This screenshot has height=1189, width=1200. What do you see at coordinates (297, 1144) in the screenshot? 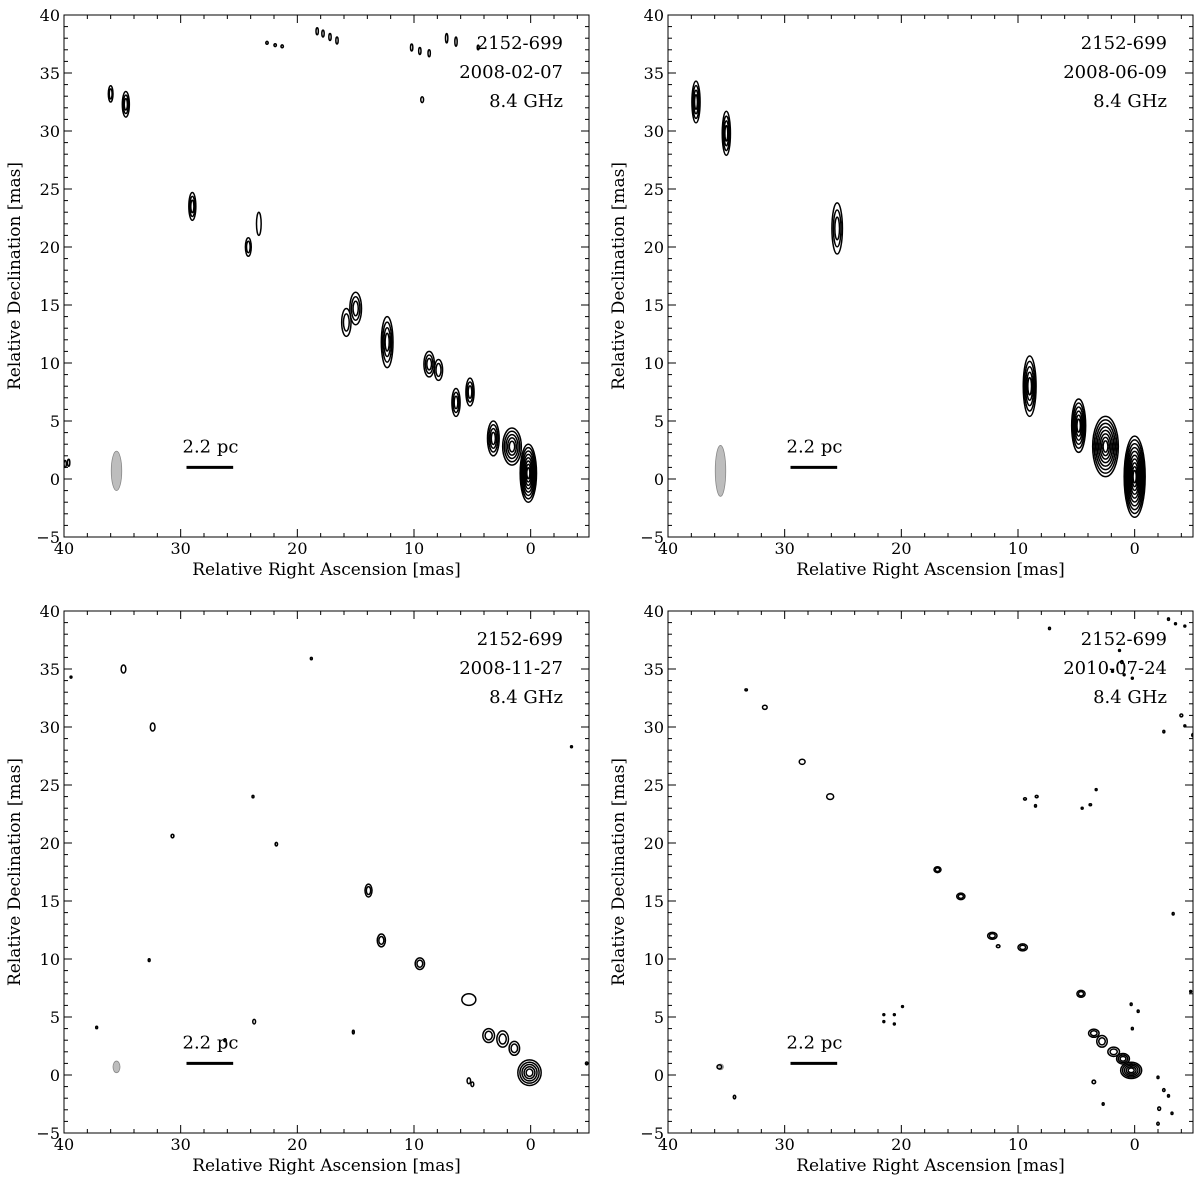
I see `x-tick-label: 20` at bounding box center [297, 1144].